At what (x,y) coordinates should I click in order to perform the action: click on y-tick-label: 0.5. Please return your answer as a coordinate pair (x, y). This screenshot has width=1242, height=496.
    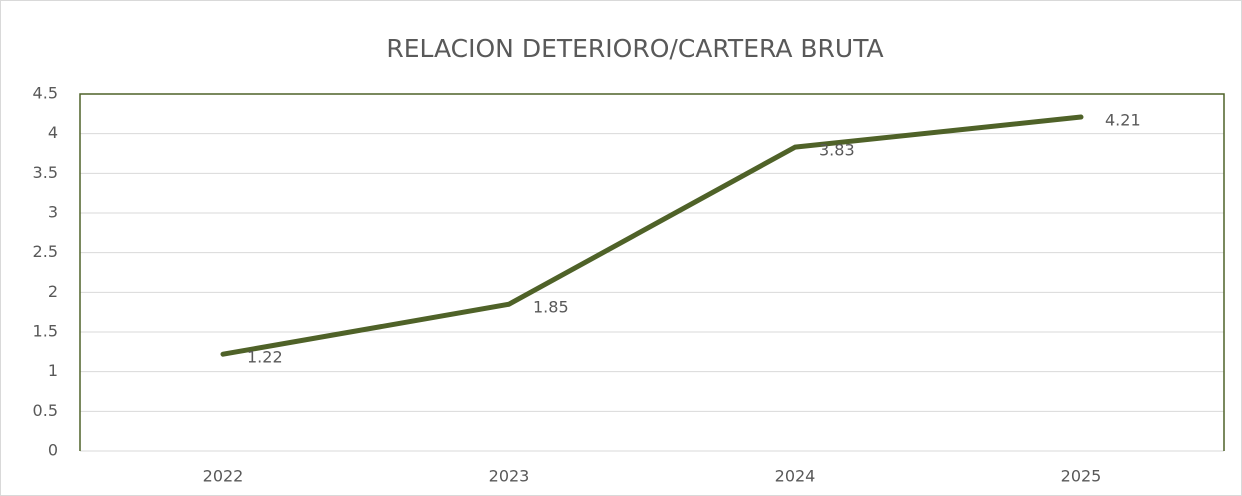
    Looking at the image, I should click on (45, 410).